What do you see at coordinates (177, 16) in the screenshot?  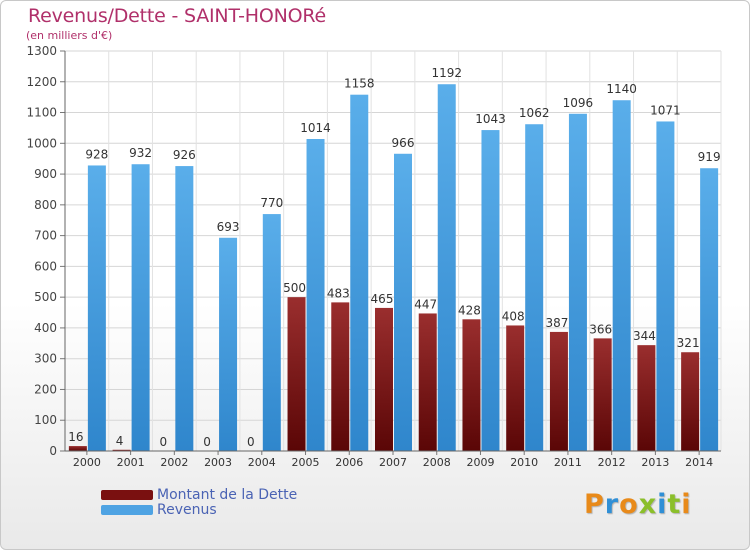 I see `chart-title: Revenus/Dette - SAINT-HONORé` at bounding box center [177, 16].